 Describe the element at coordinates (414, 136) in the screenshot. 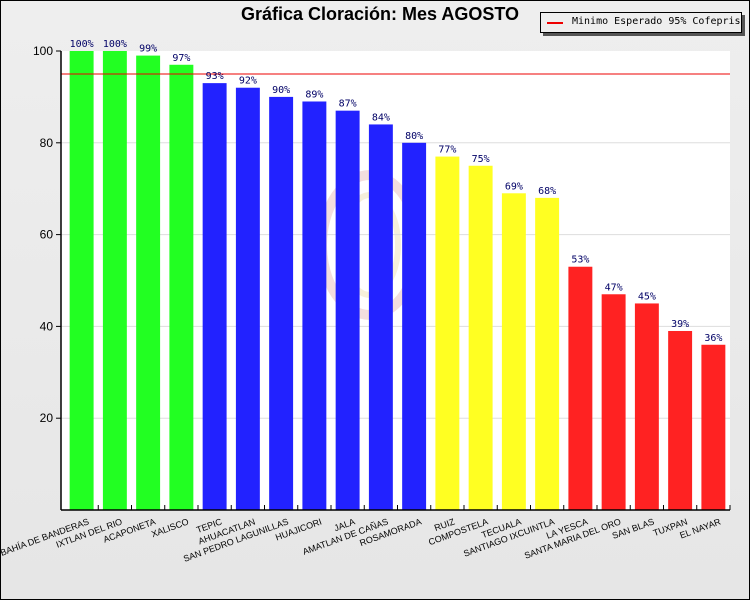

I see `data-label: 80%` at that location.